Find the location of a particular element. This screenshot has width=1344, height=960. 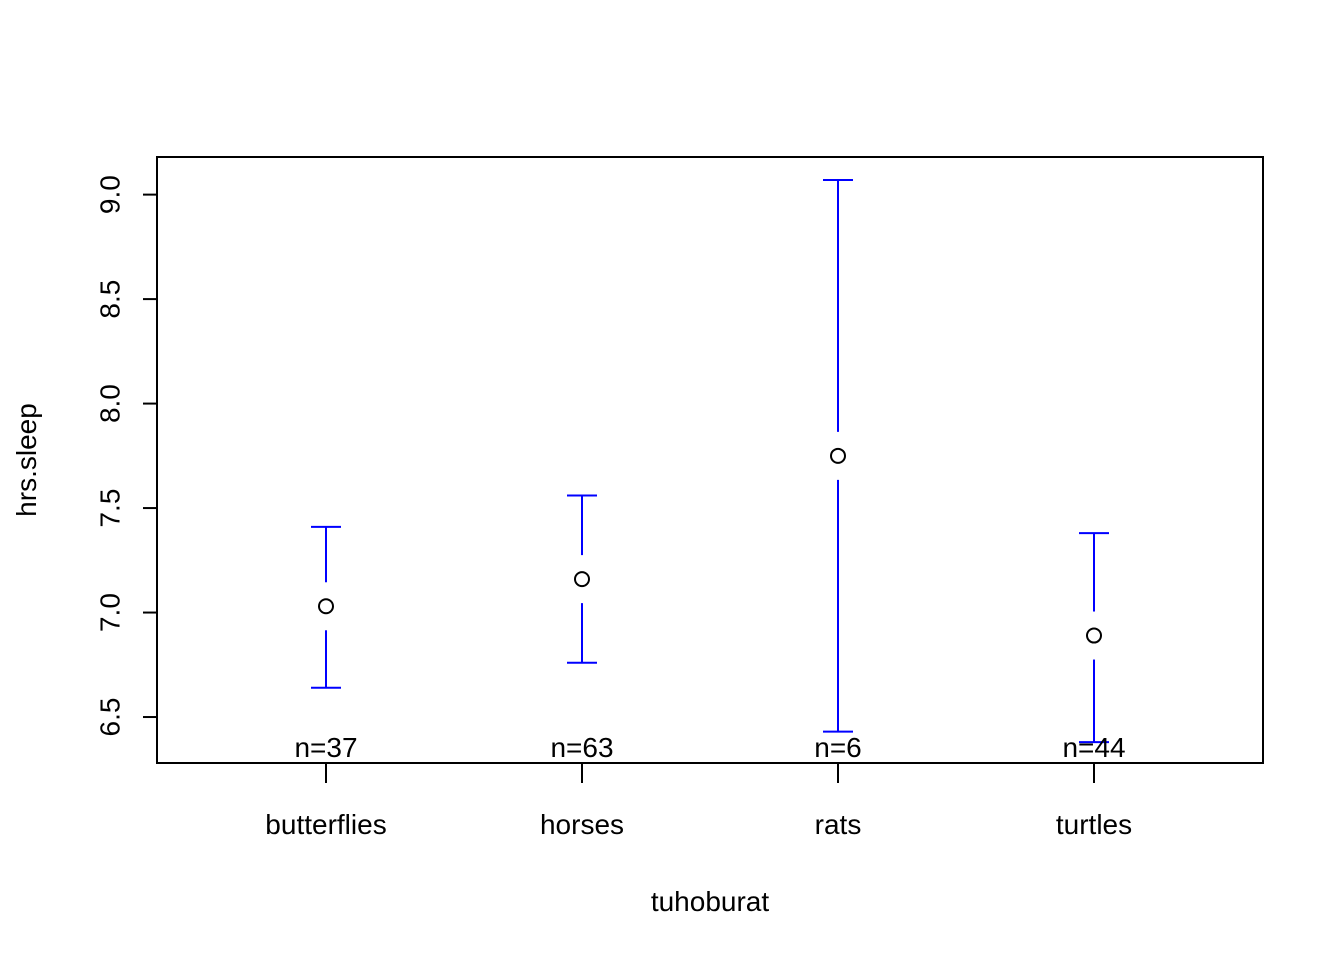

n-labels: n=37 n=63 n=6 n=44 is located at coordinates (709, 747).